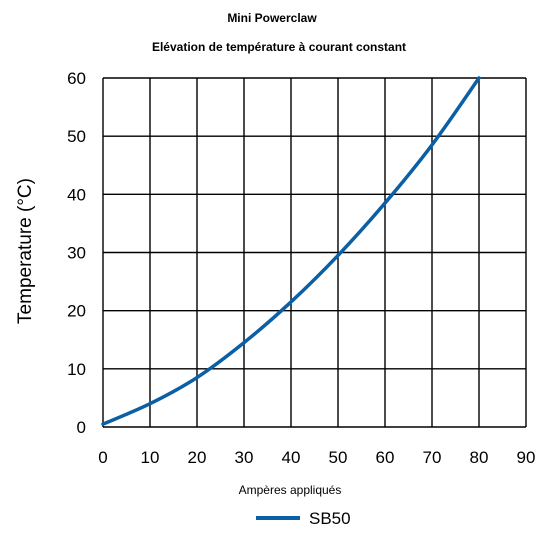  I want to click on y-tick-label-10: 10, so click(76, 369).